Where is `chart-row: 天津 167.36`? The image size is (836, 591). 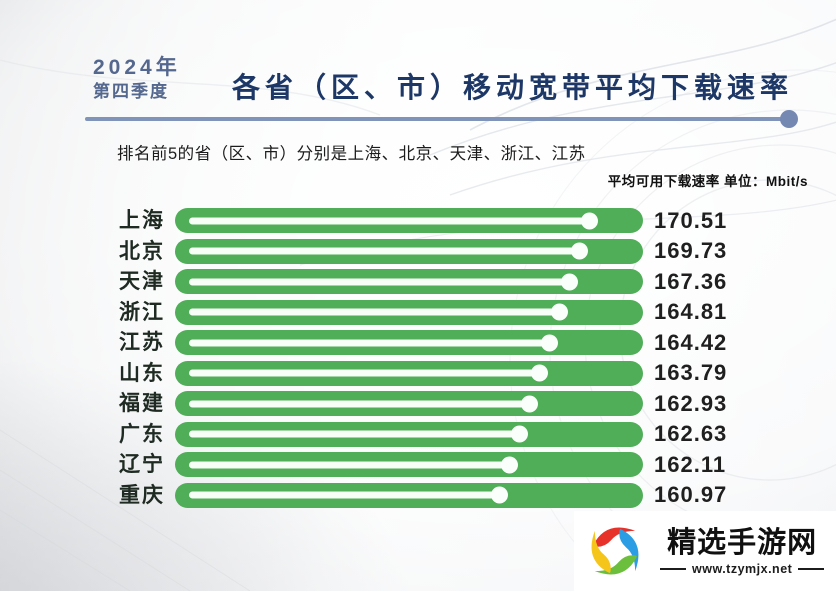 chart-row: 天津 167.36 is located at coordinates (418, 281).